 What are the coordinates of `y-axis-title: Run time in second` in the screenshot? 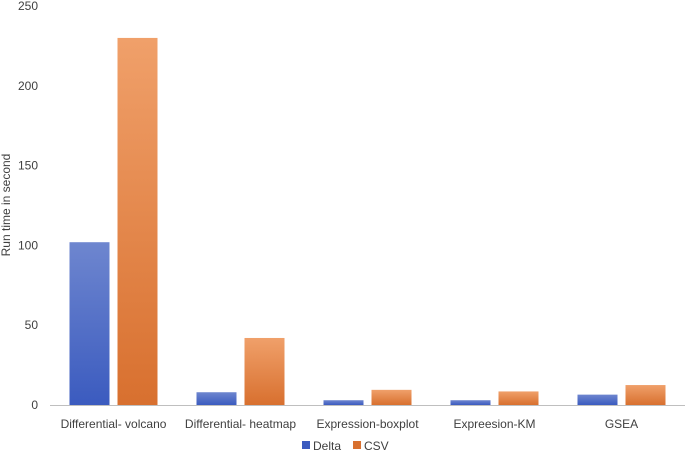 It's located at (6, 205).